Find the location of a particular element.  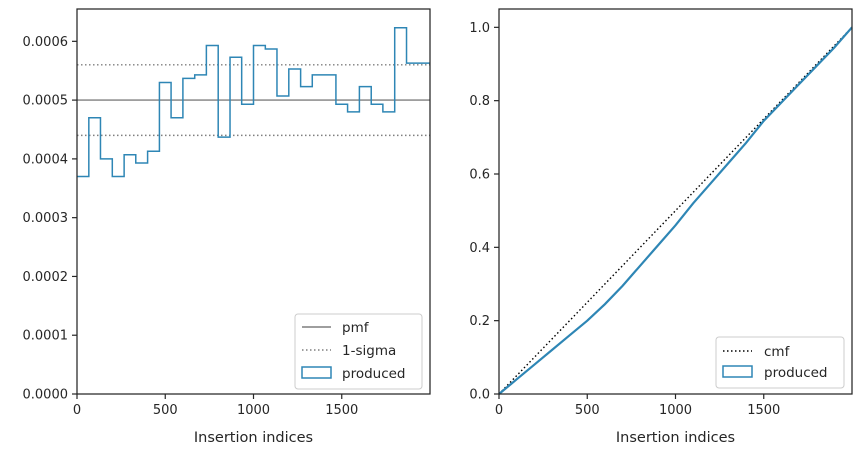

left-ytick-label: 0.0003 is located at coordinates (46, 218).